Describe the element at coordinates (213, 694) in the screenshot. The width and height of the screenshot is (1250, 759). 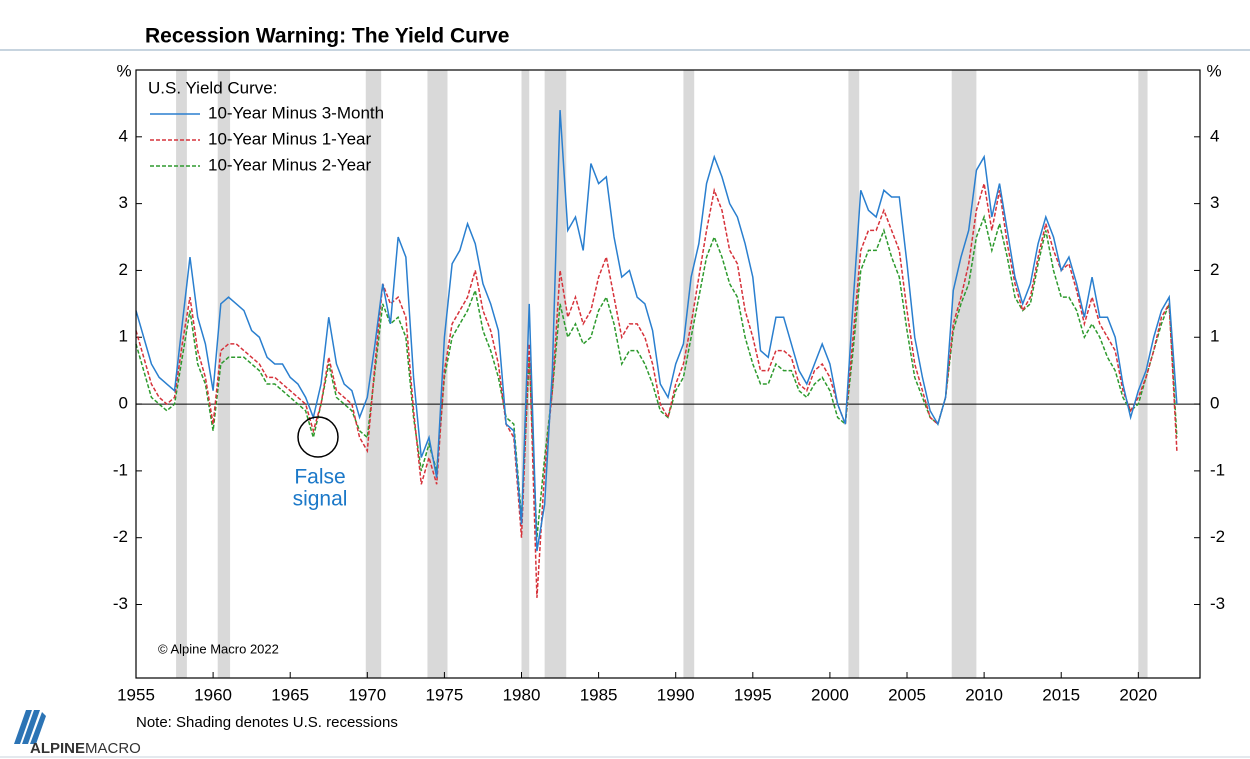
I see `x-tick-label: 1960` at that location.